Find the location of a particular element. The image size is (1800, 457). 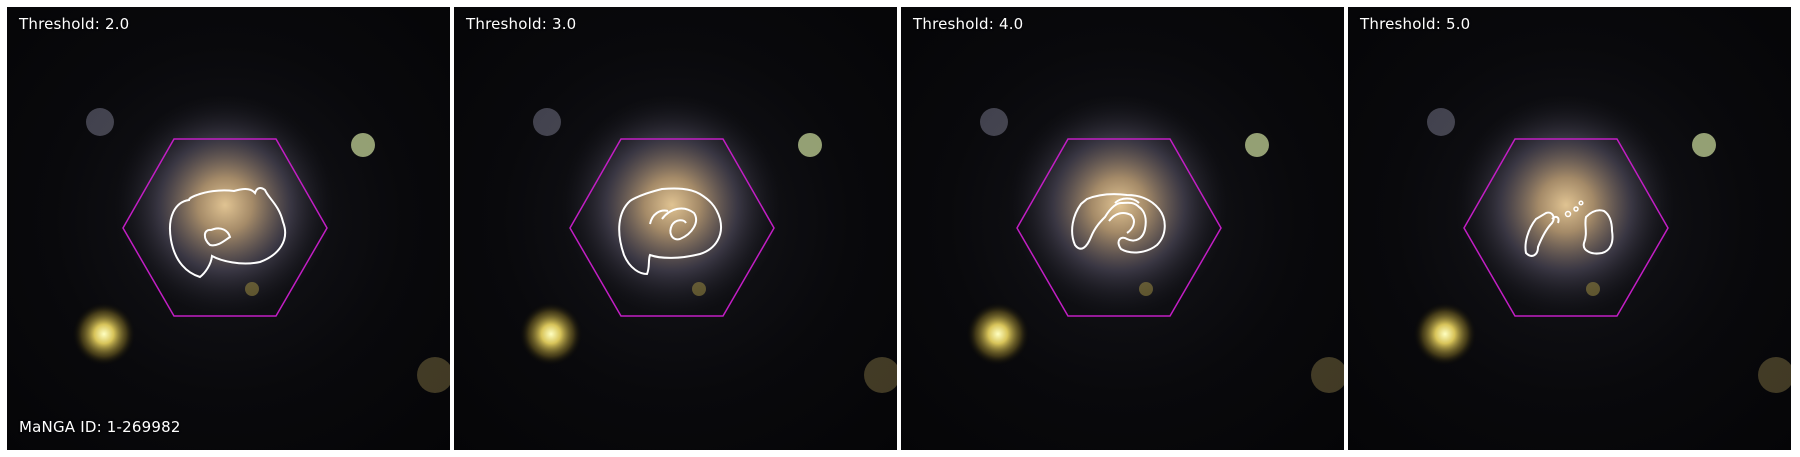

manga-id-label: MaNGA ID: 1-269982 is located at coordinates (100, 427).